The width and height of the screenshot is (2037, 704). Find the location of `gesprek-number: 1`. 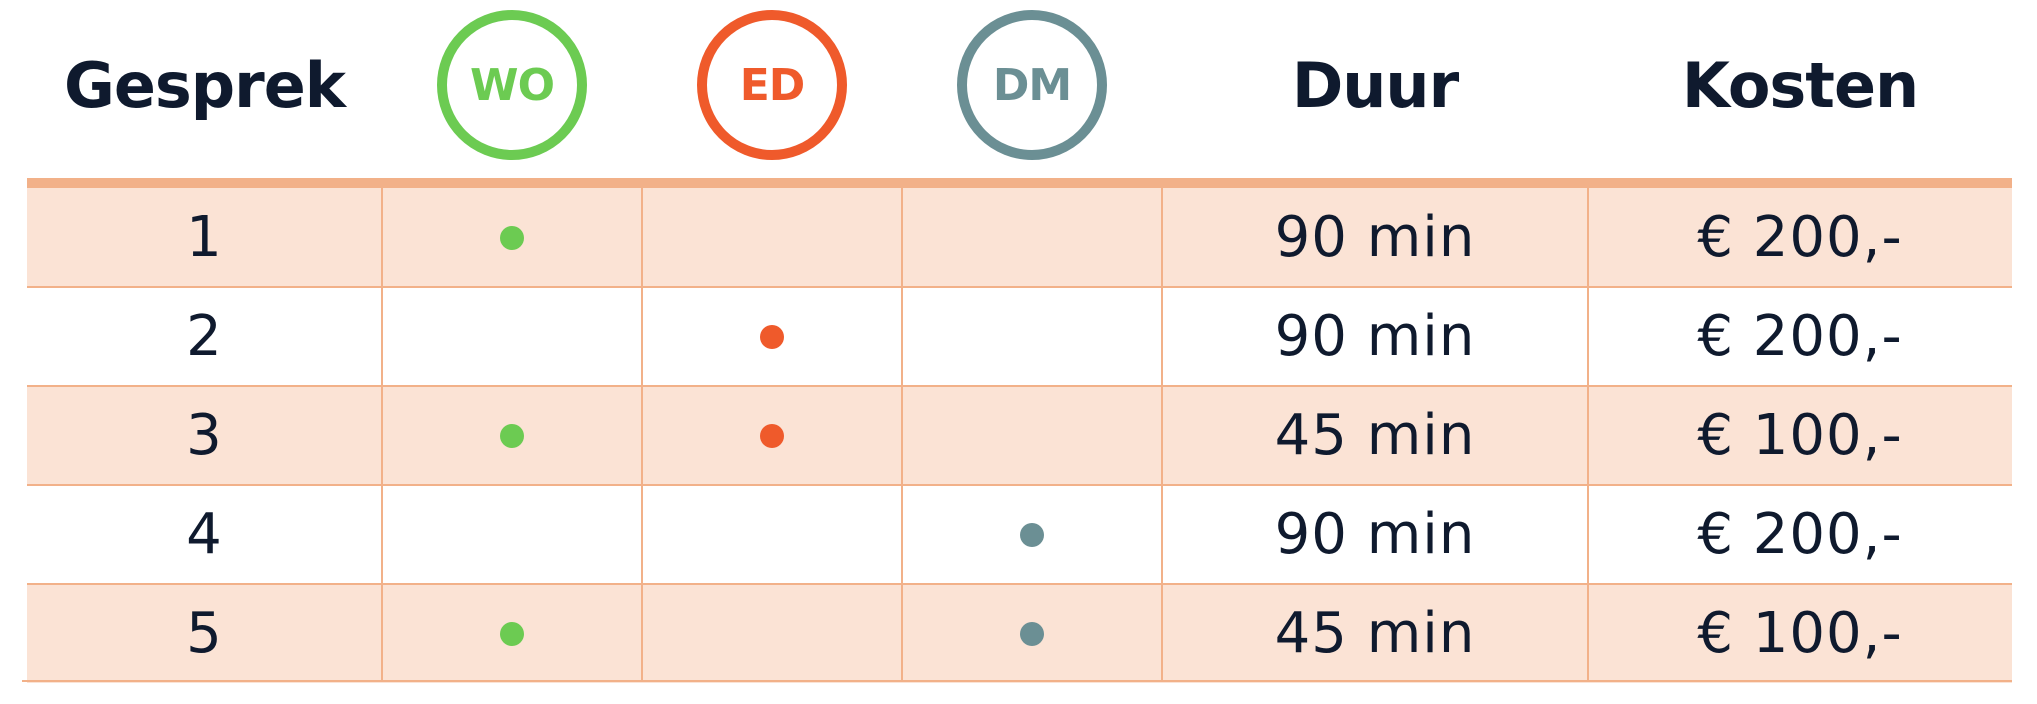

gesprek-number: 1 is located at coordinates (204, 237).